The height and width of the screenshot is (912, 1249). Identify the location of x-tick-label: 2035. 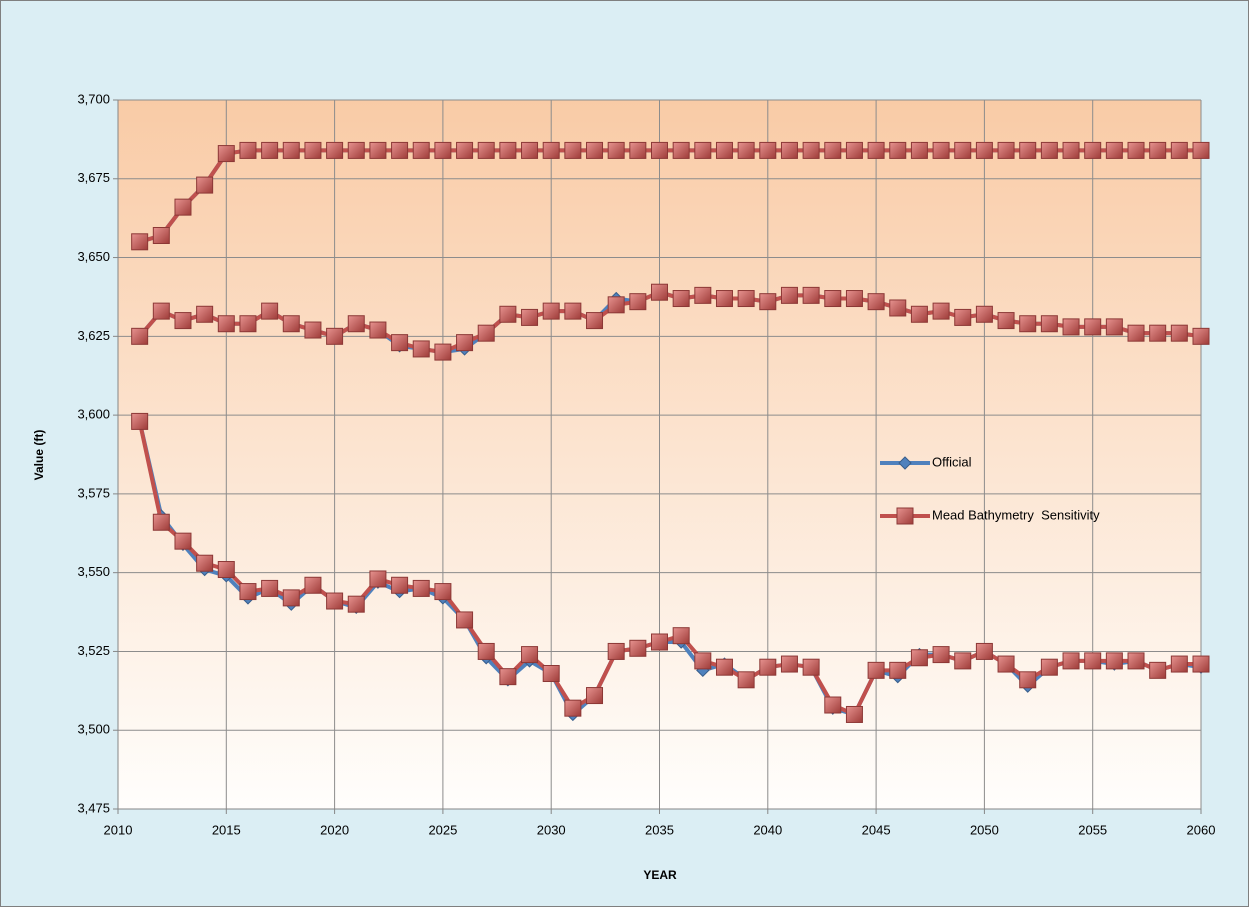
(659, 829).